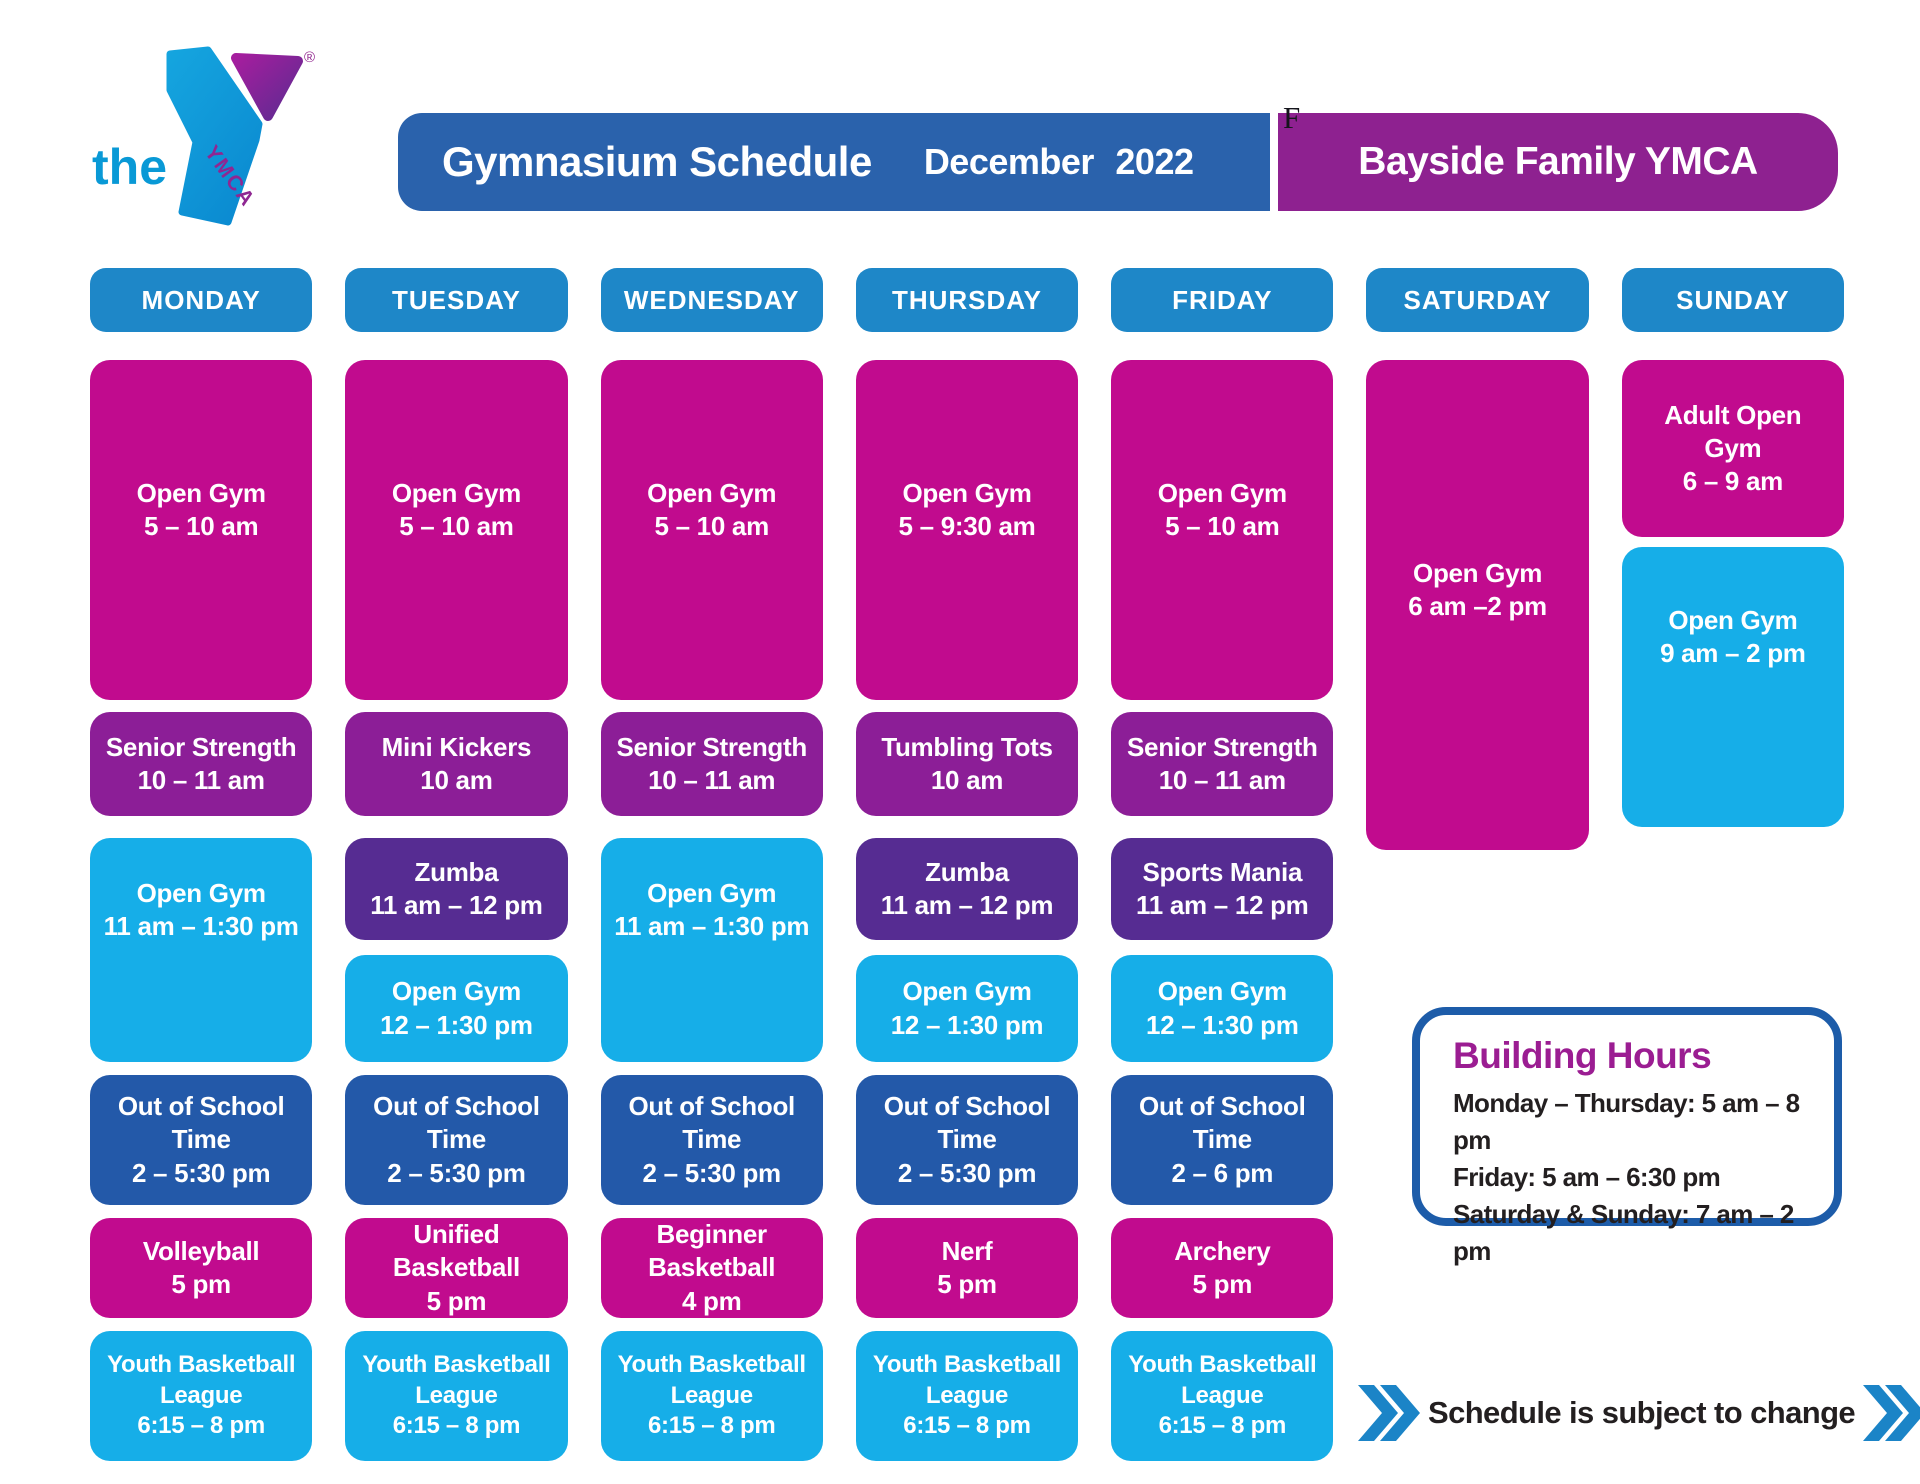 The width and height of the screenshot is (1920, 1484). Describe the element at coordinates (309, 57) in the screenshot. I see `logo-registered-mark: ®` at that location.